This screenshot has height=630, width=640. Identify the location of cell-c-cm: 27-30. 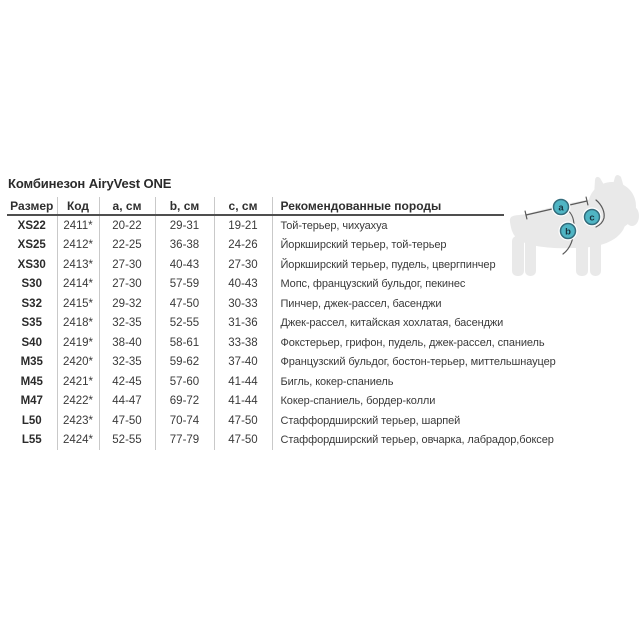
(243, 265).